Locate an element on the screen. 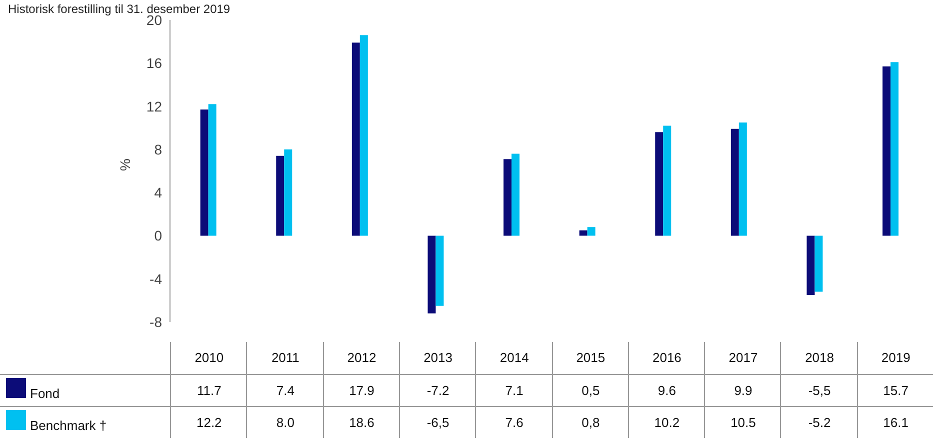 The width and height of the screenshot is (933, 439). chart-title: Historisk forestilling til 31. desember 2019 is located at coordinates (119, 9).